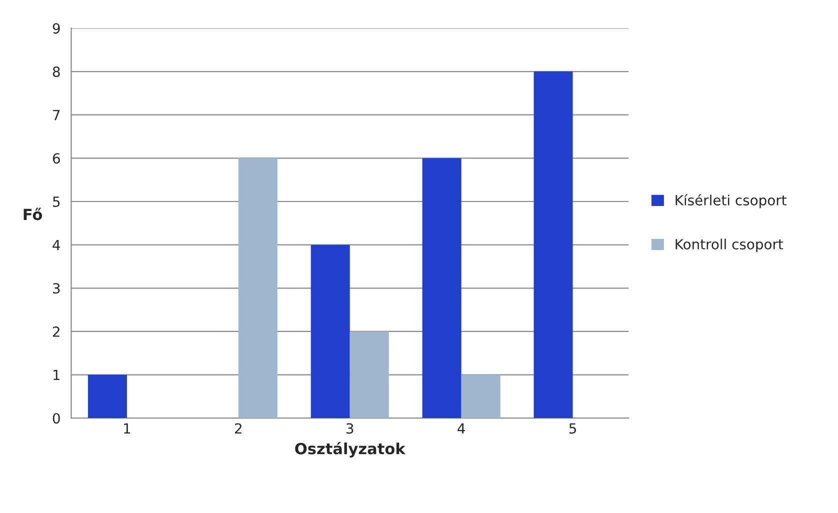 The width and height of the screenshot is (838, 513). Describe the element at coordinates (33, 214) in the screenshot. I see `y-axis-title: Fő` at that location.